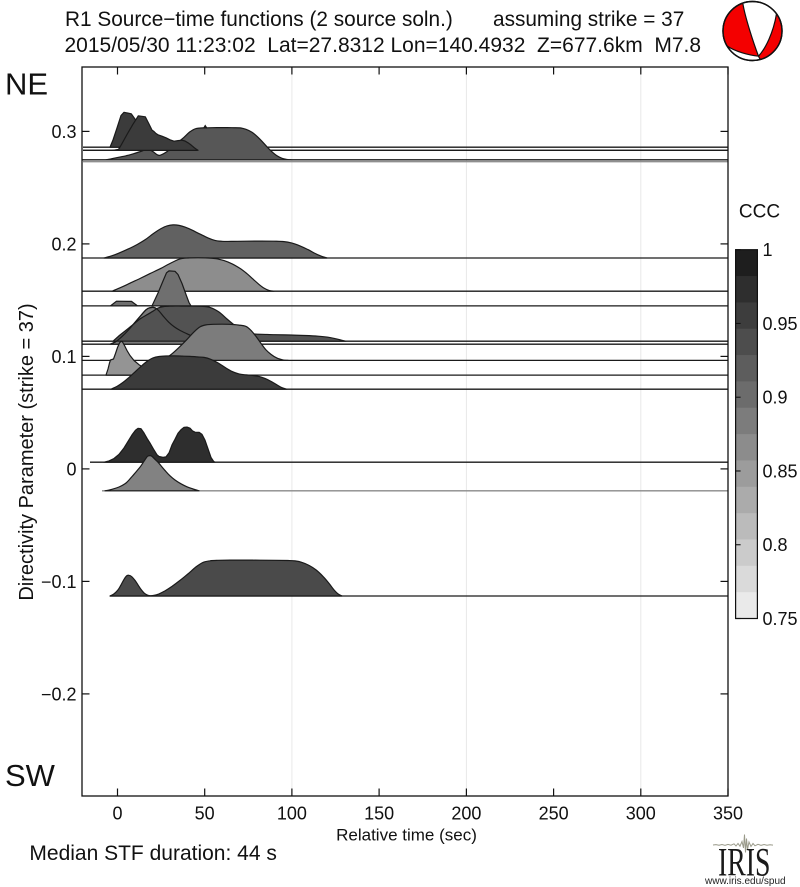 The height and width of the screenshot is (887, 800). What do you see at coordinates (30, 775) in the screenshot?
I see `svg-text: SW` at bounding box center [30, 775].